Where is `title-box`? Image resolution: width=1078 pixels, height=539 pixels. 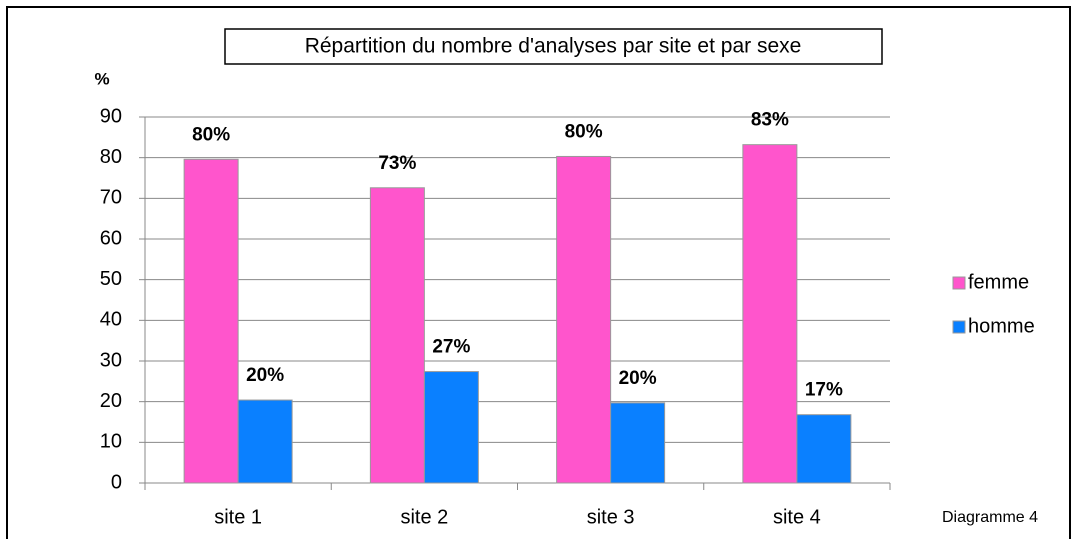 title-box is located at coordinates (553, 46).